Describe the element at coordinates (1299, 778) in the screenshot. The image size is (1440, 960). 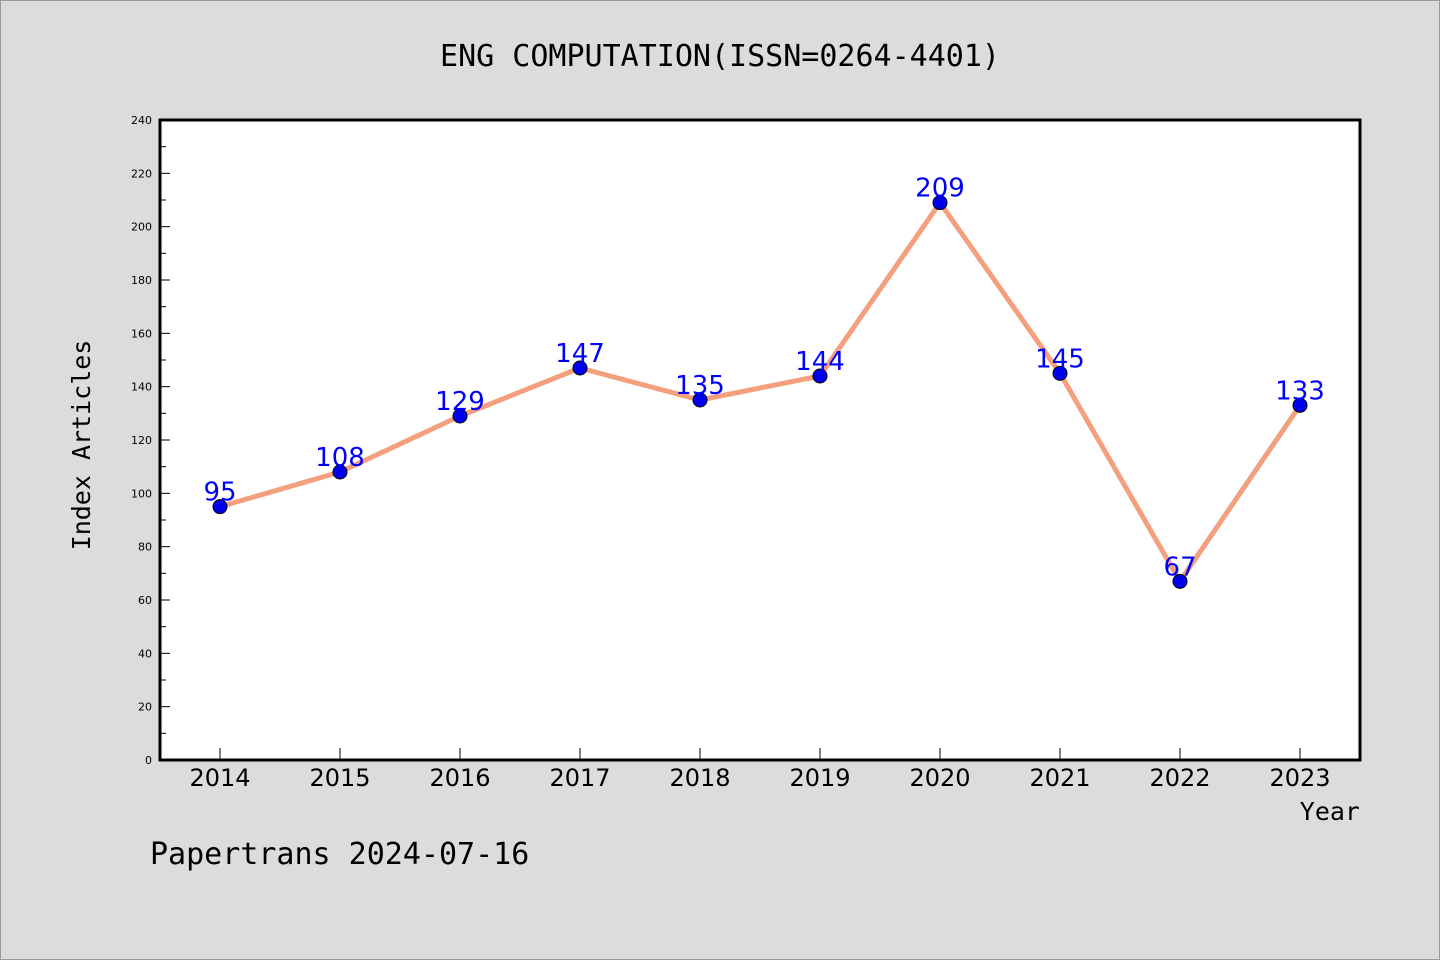
I see `x-tick-label: 2023` at that location.